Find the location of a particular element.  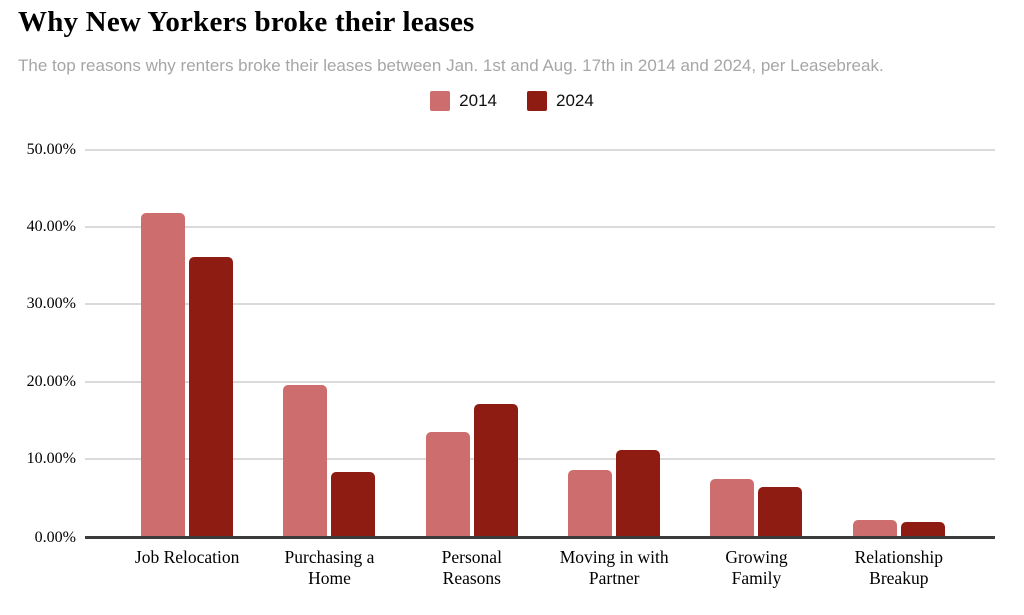

legend-item-2024: 2024 is located at coordinates (560, 101).